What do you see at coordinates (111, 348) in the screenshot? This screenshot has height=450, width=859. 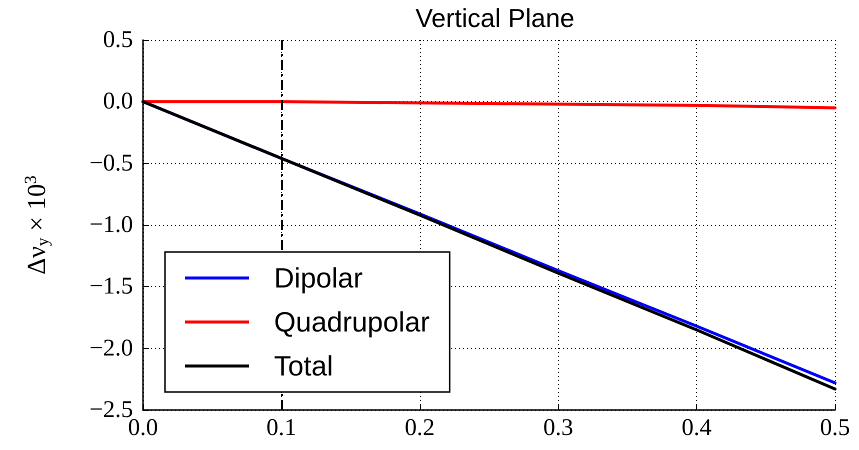 I see `y-tick-label: −2.0` at bounding box center [111, 348].